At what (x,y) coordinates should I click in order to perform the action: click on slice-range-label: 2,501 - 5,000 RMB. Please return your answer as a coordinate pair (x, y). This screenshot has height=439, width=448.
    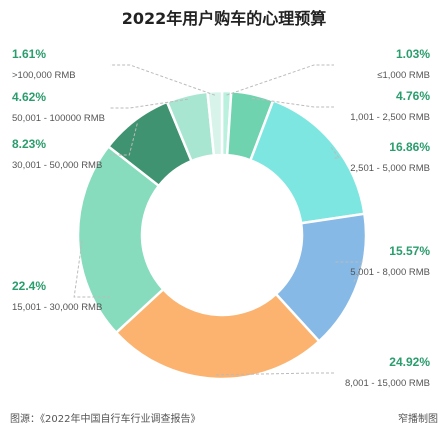
    Looking at the image, I should click on (390, 168).